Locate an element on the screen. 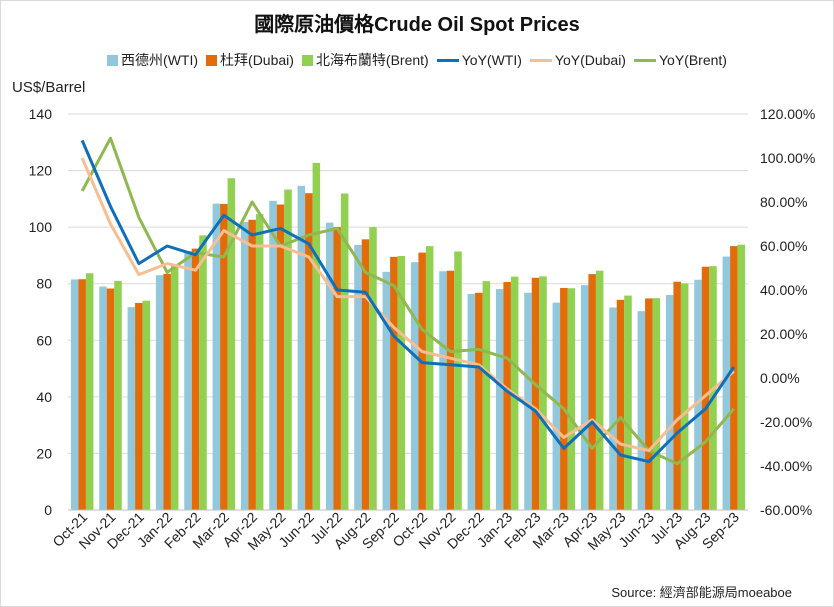 The image size is (834, 607). y2-tick-label: 0.00% is located at coordinates (780, 378).